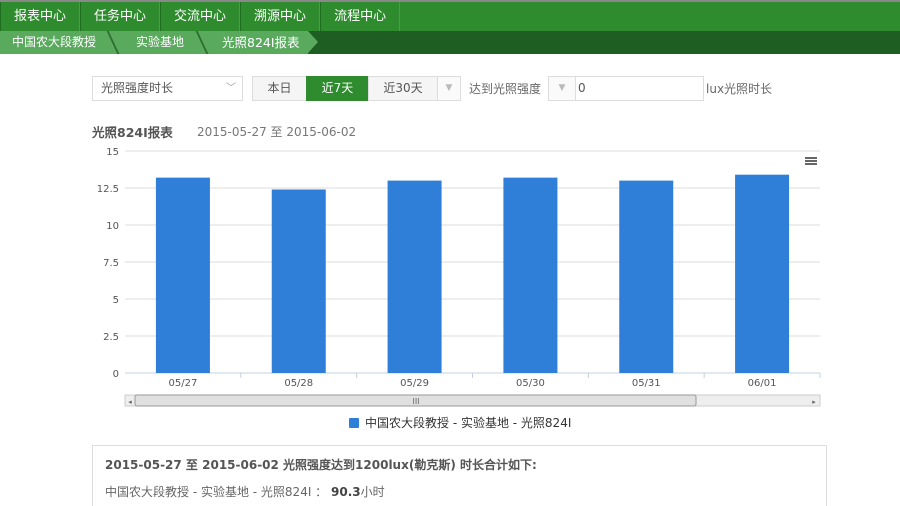  Describe the element at coordinates (762, 383) in the screenshot. I see `x-tick-label: 06/01` at that location.